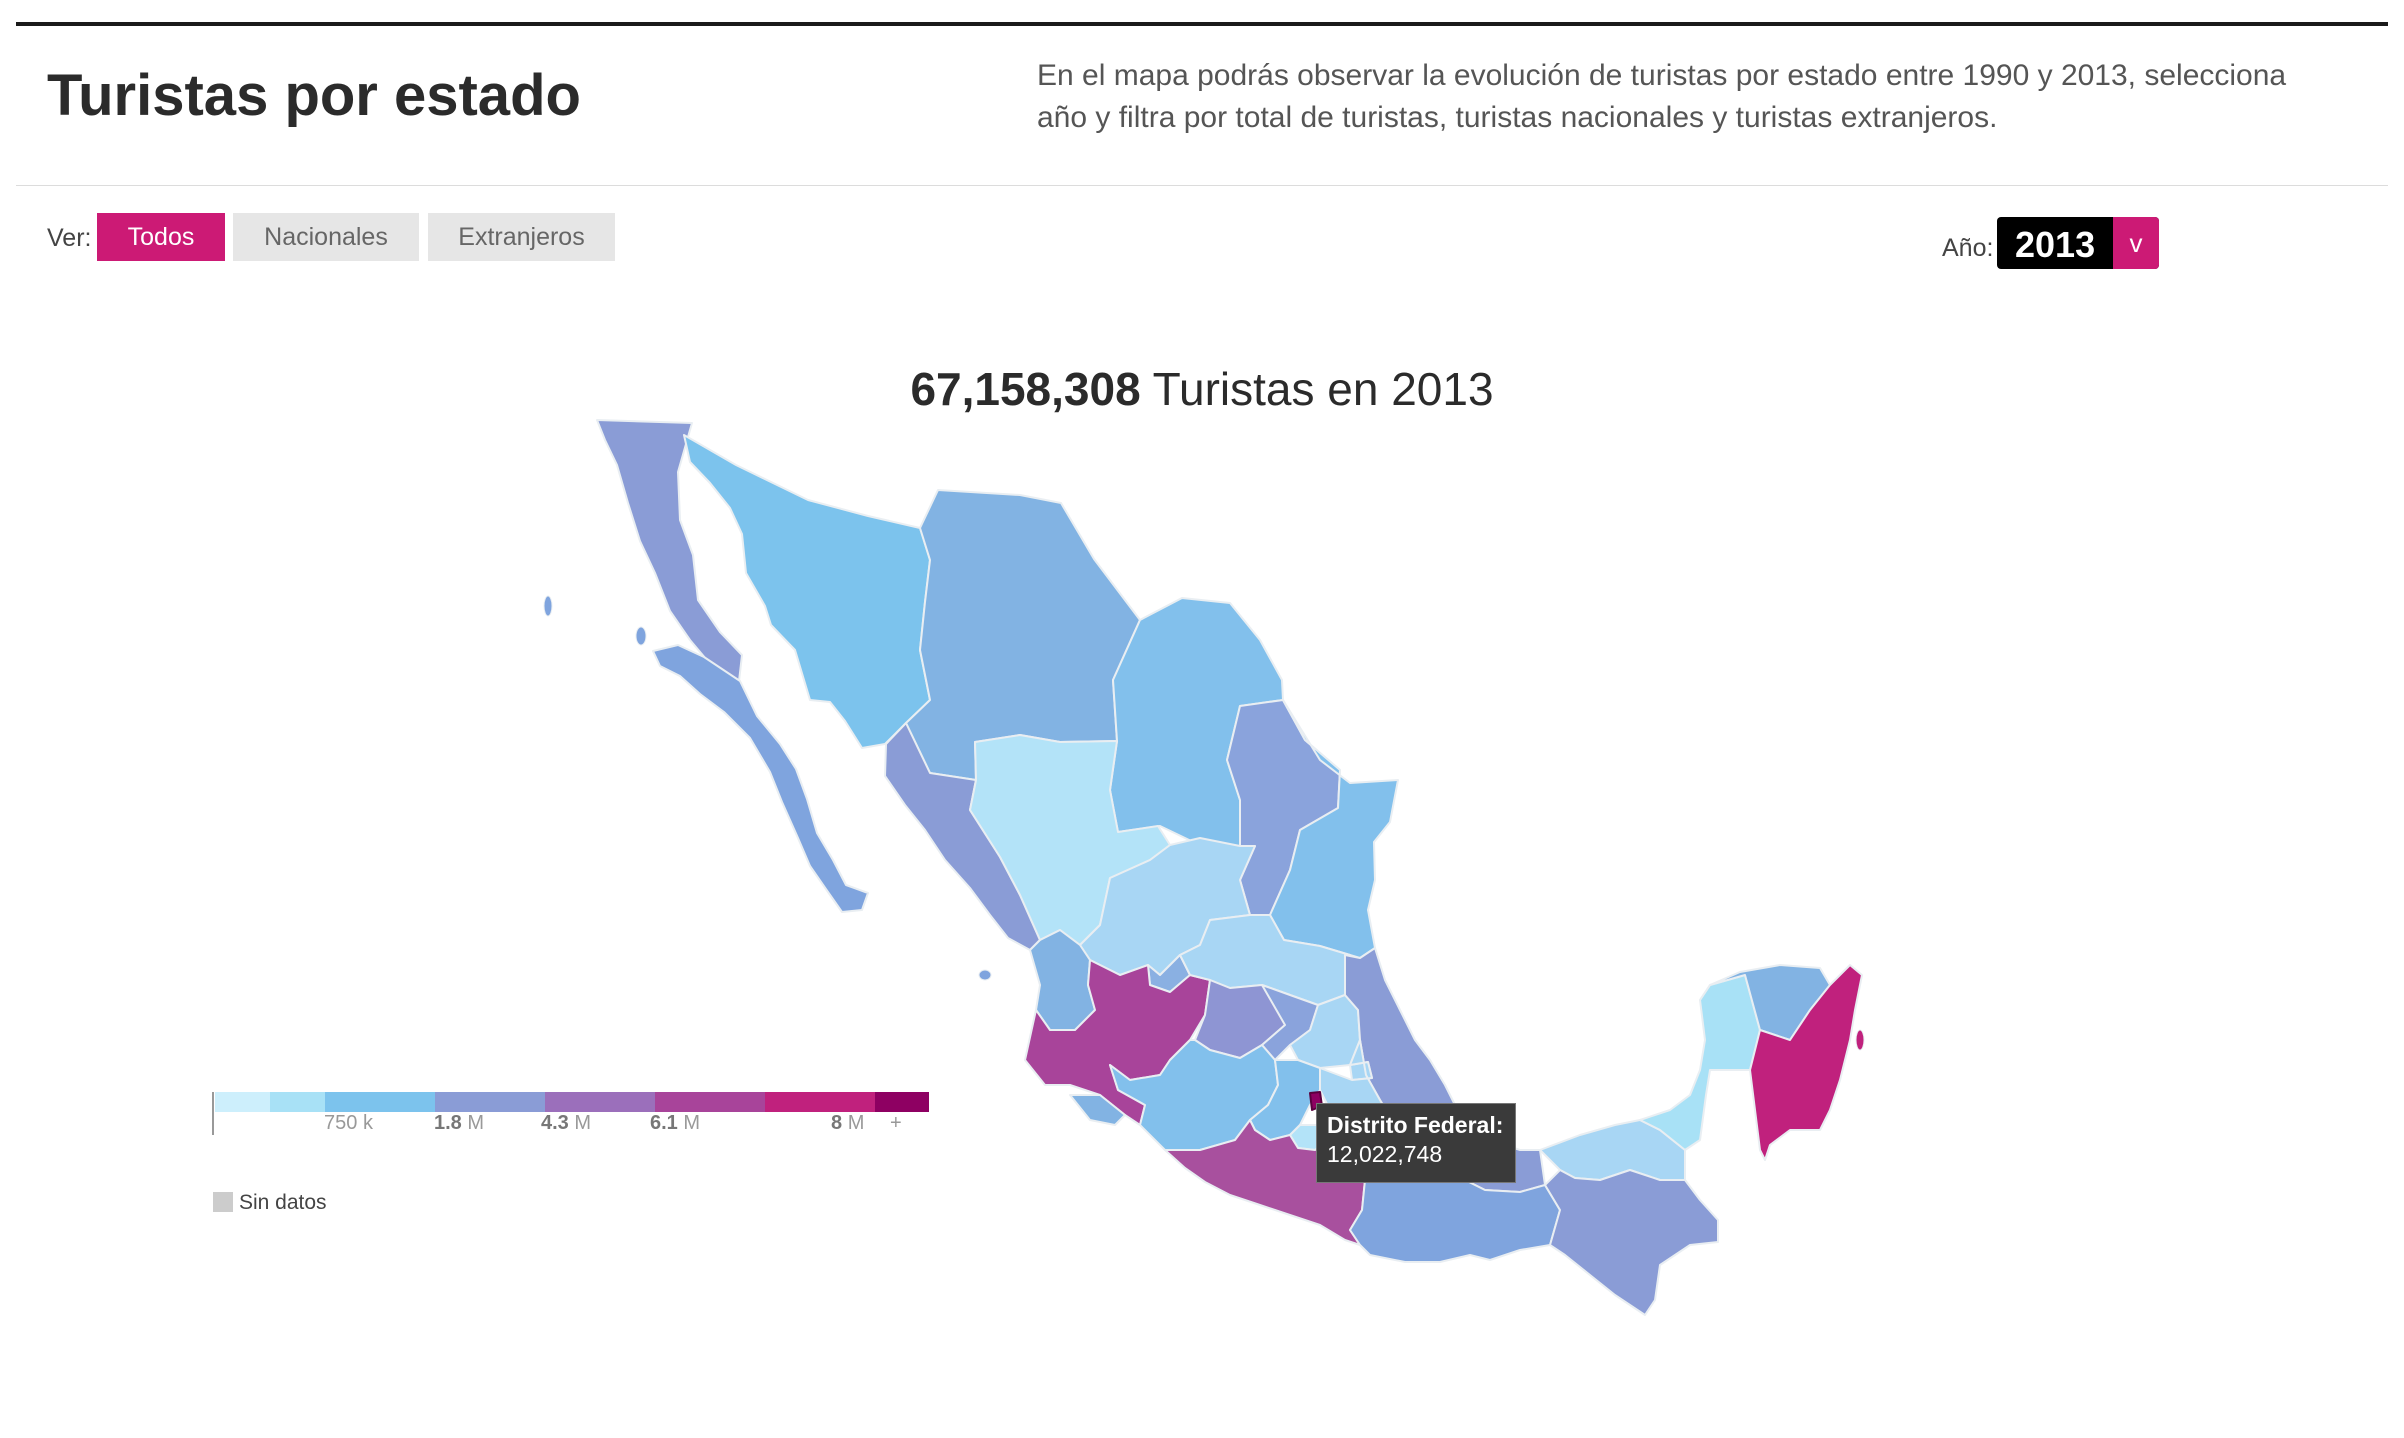  I want to click on tourist-total-heading: 67,158,308 Turistas en 2013, so click(1202, 389).